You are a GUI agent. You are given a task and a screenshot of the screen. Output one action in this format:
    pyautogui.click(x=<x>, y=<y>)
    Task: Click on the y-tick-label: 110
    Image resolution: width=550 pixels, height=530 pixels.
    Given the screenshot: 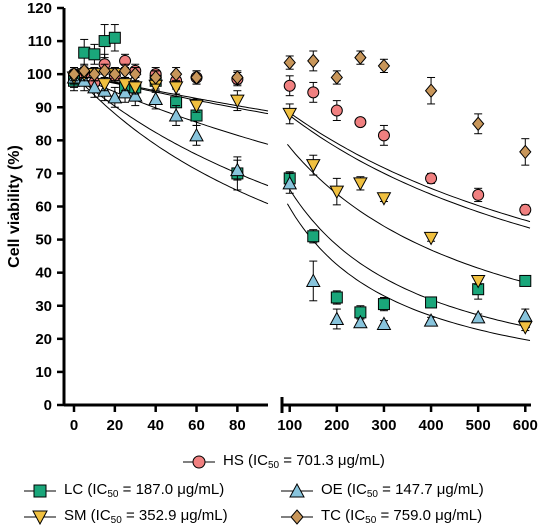 What is the action you would take?
    pyautogui.click(x=40, y=41)
    